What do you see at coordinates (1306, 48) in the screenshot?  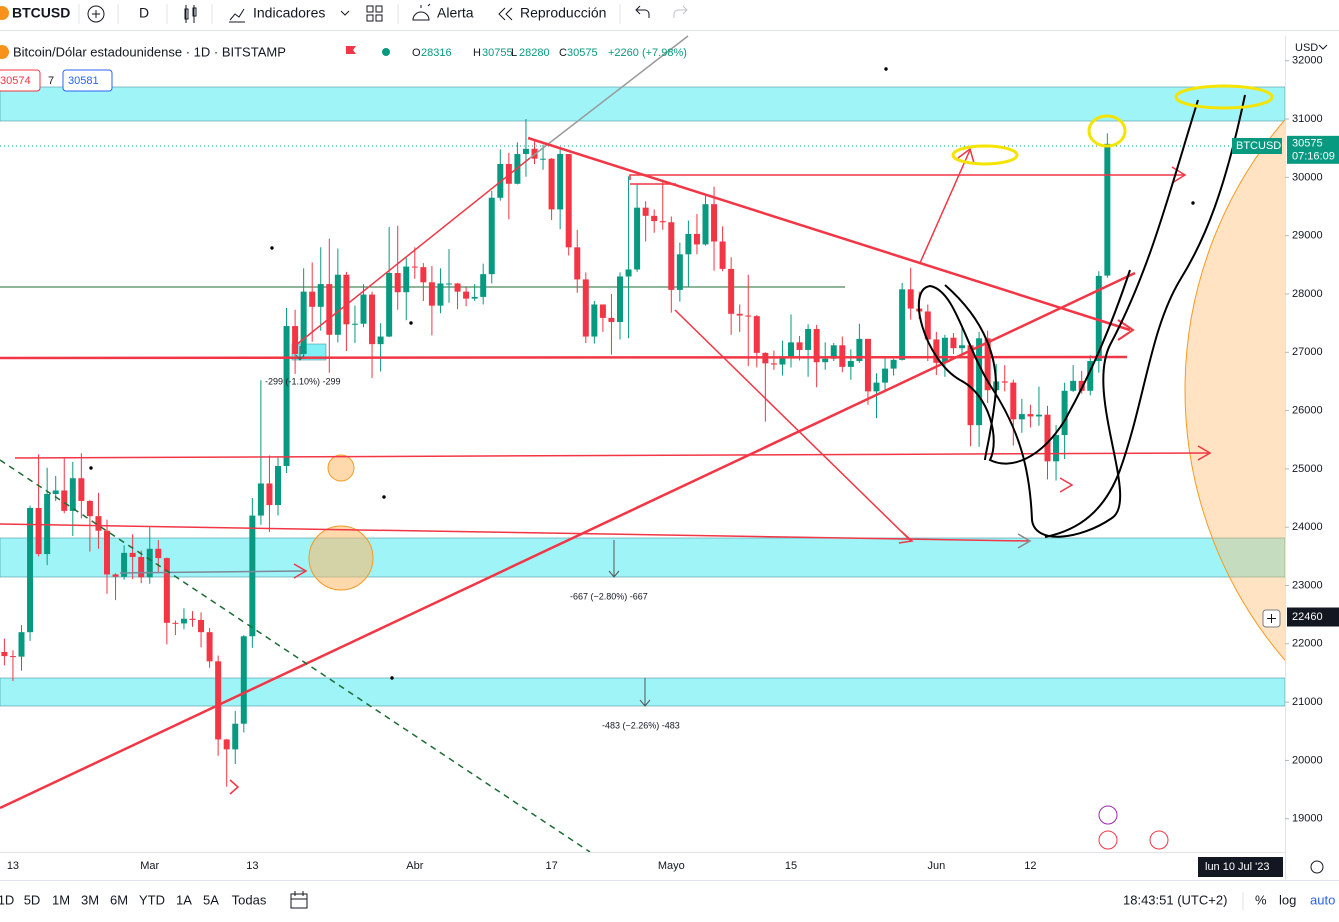 I see `currency-selector: USD` at bounding box center [1306, 48].